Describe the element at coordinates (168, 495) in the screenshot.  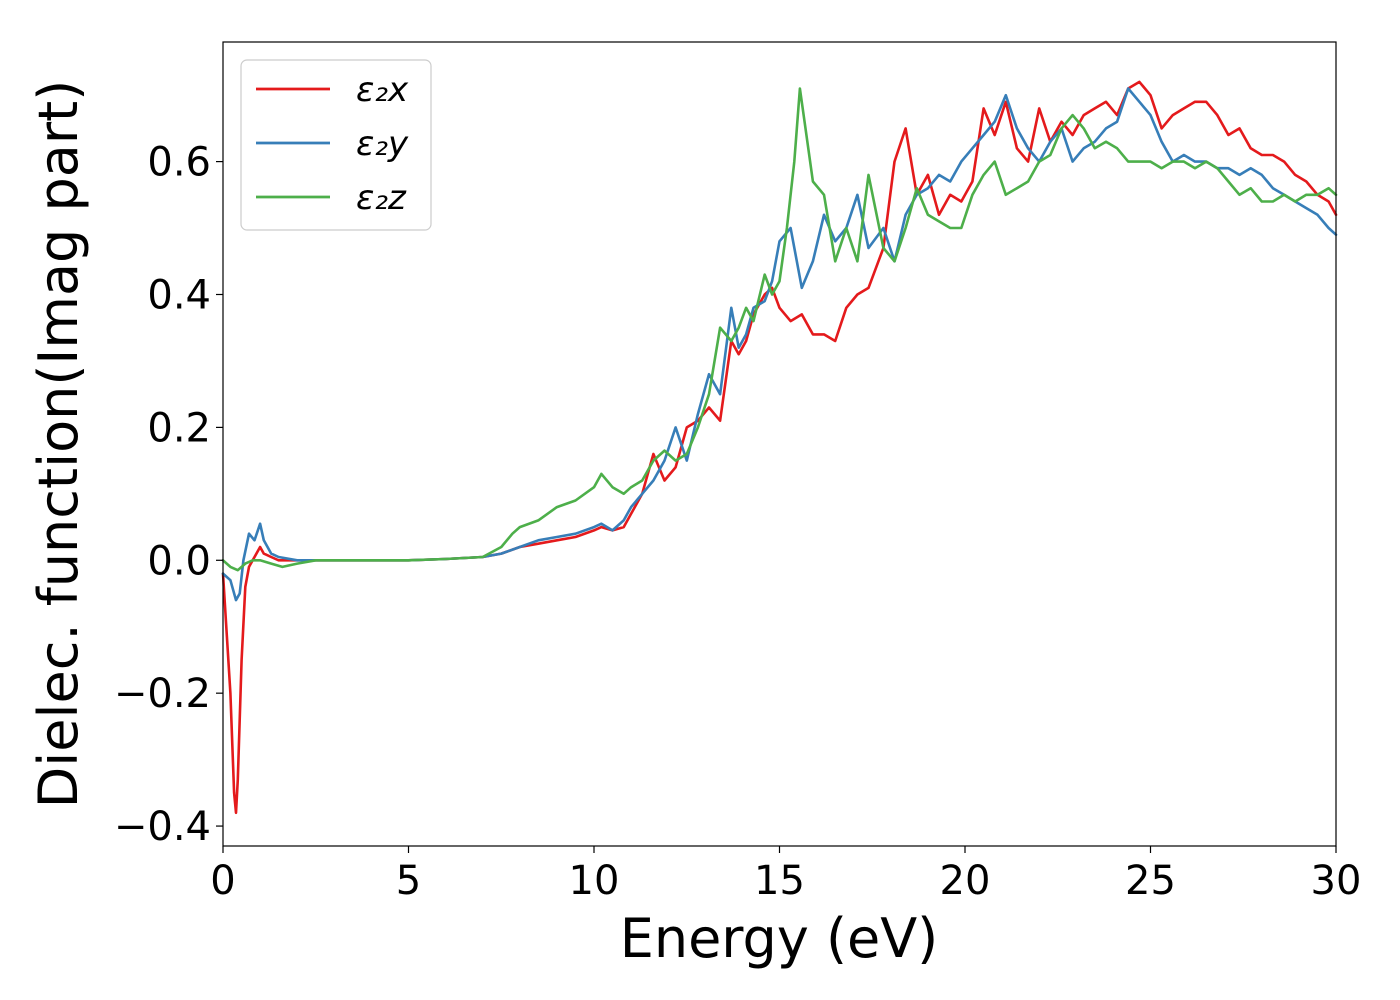
I see `y-axis: −0.4 −0.2 0.0 0.2 0.4 0.6` at that location.